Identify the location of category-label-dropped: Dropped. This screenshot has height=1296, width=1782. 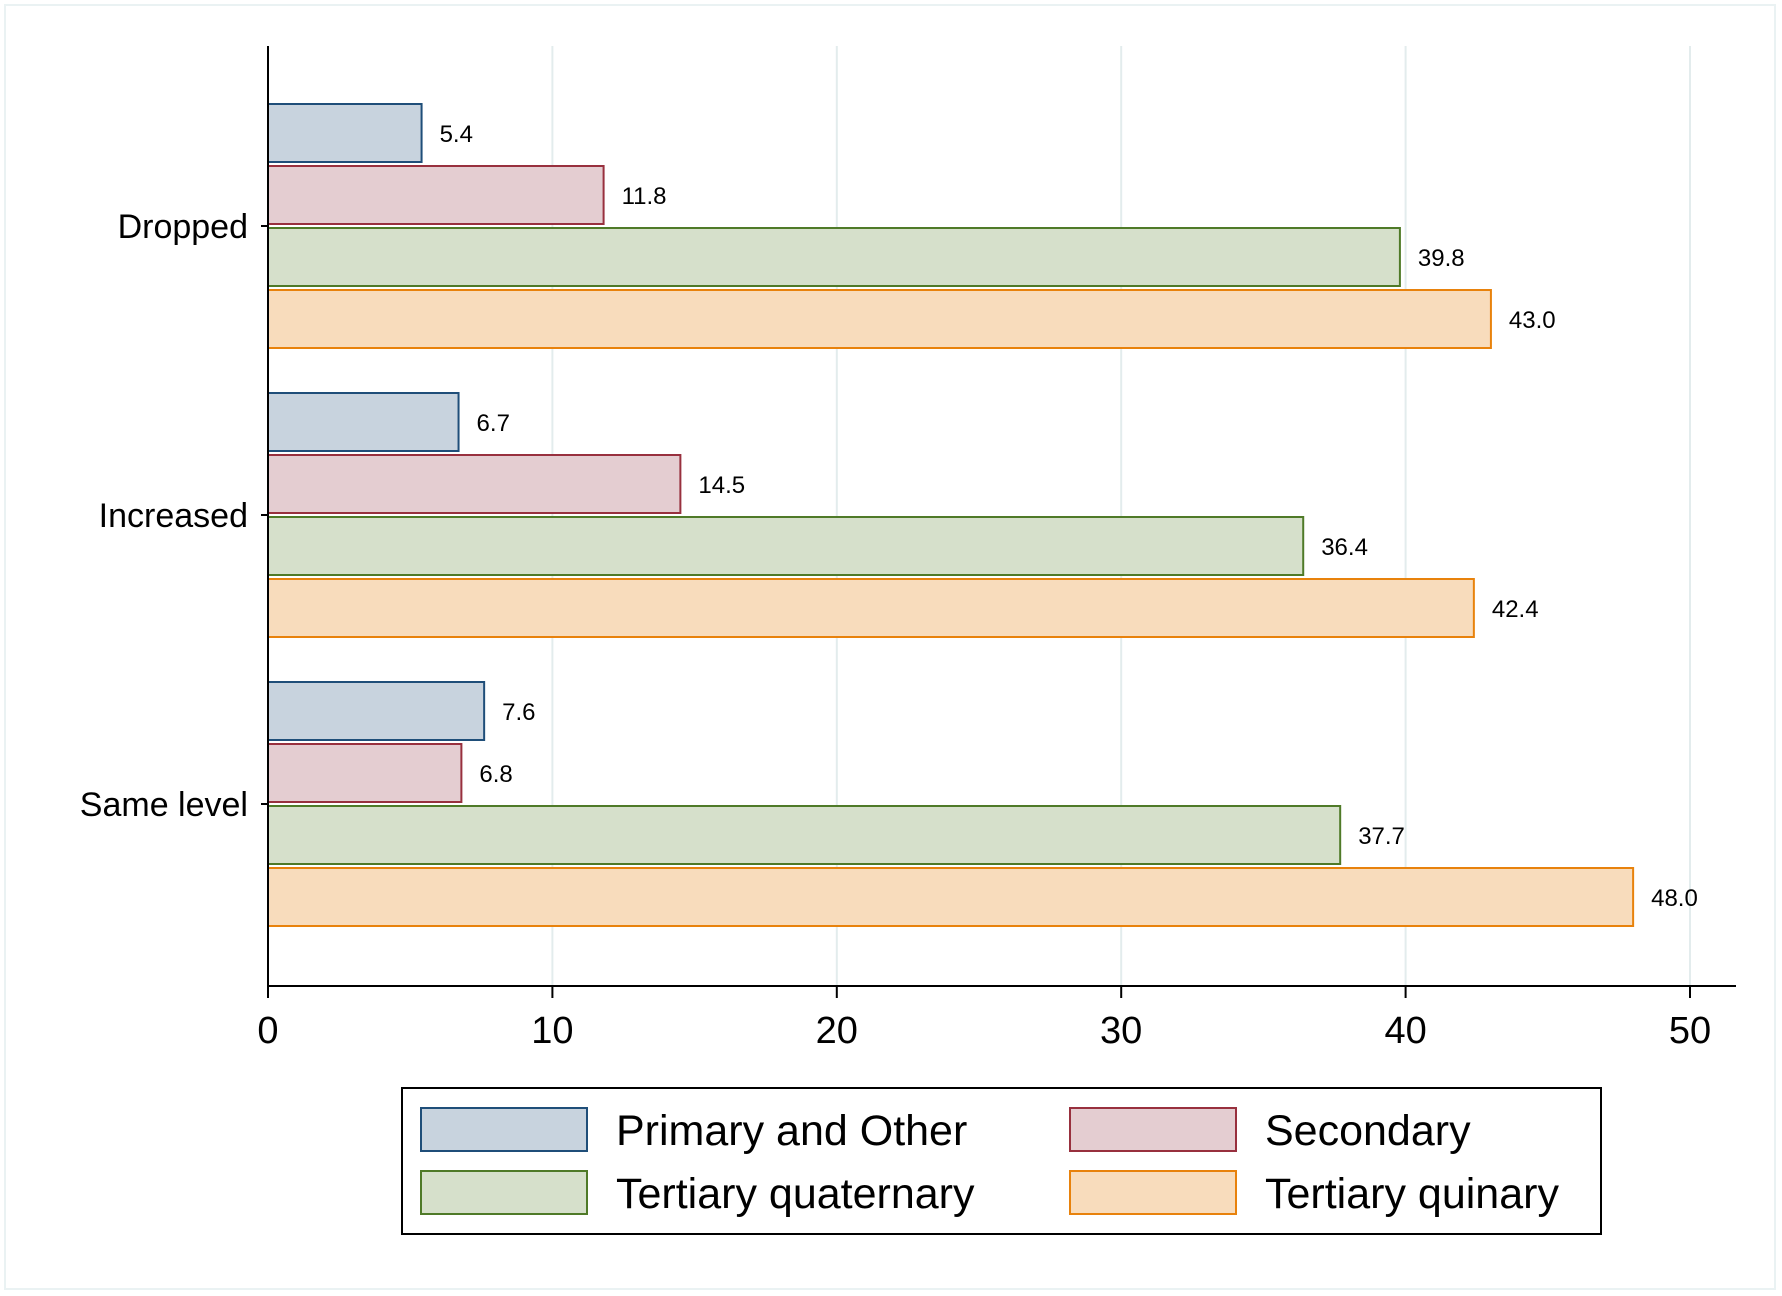
(183, 227).